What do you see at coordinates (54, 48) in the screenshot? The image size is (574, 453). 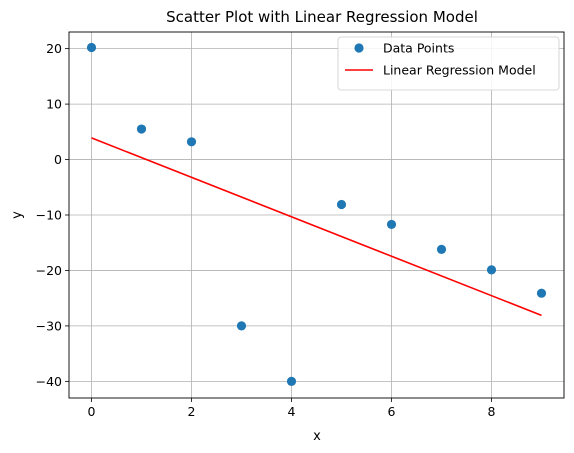 I see `y-tick-label: 20` at bounding box center [54, 48].